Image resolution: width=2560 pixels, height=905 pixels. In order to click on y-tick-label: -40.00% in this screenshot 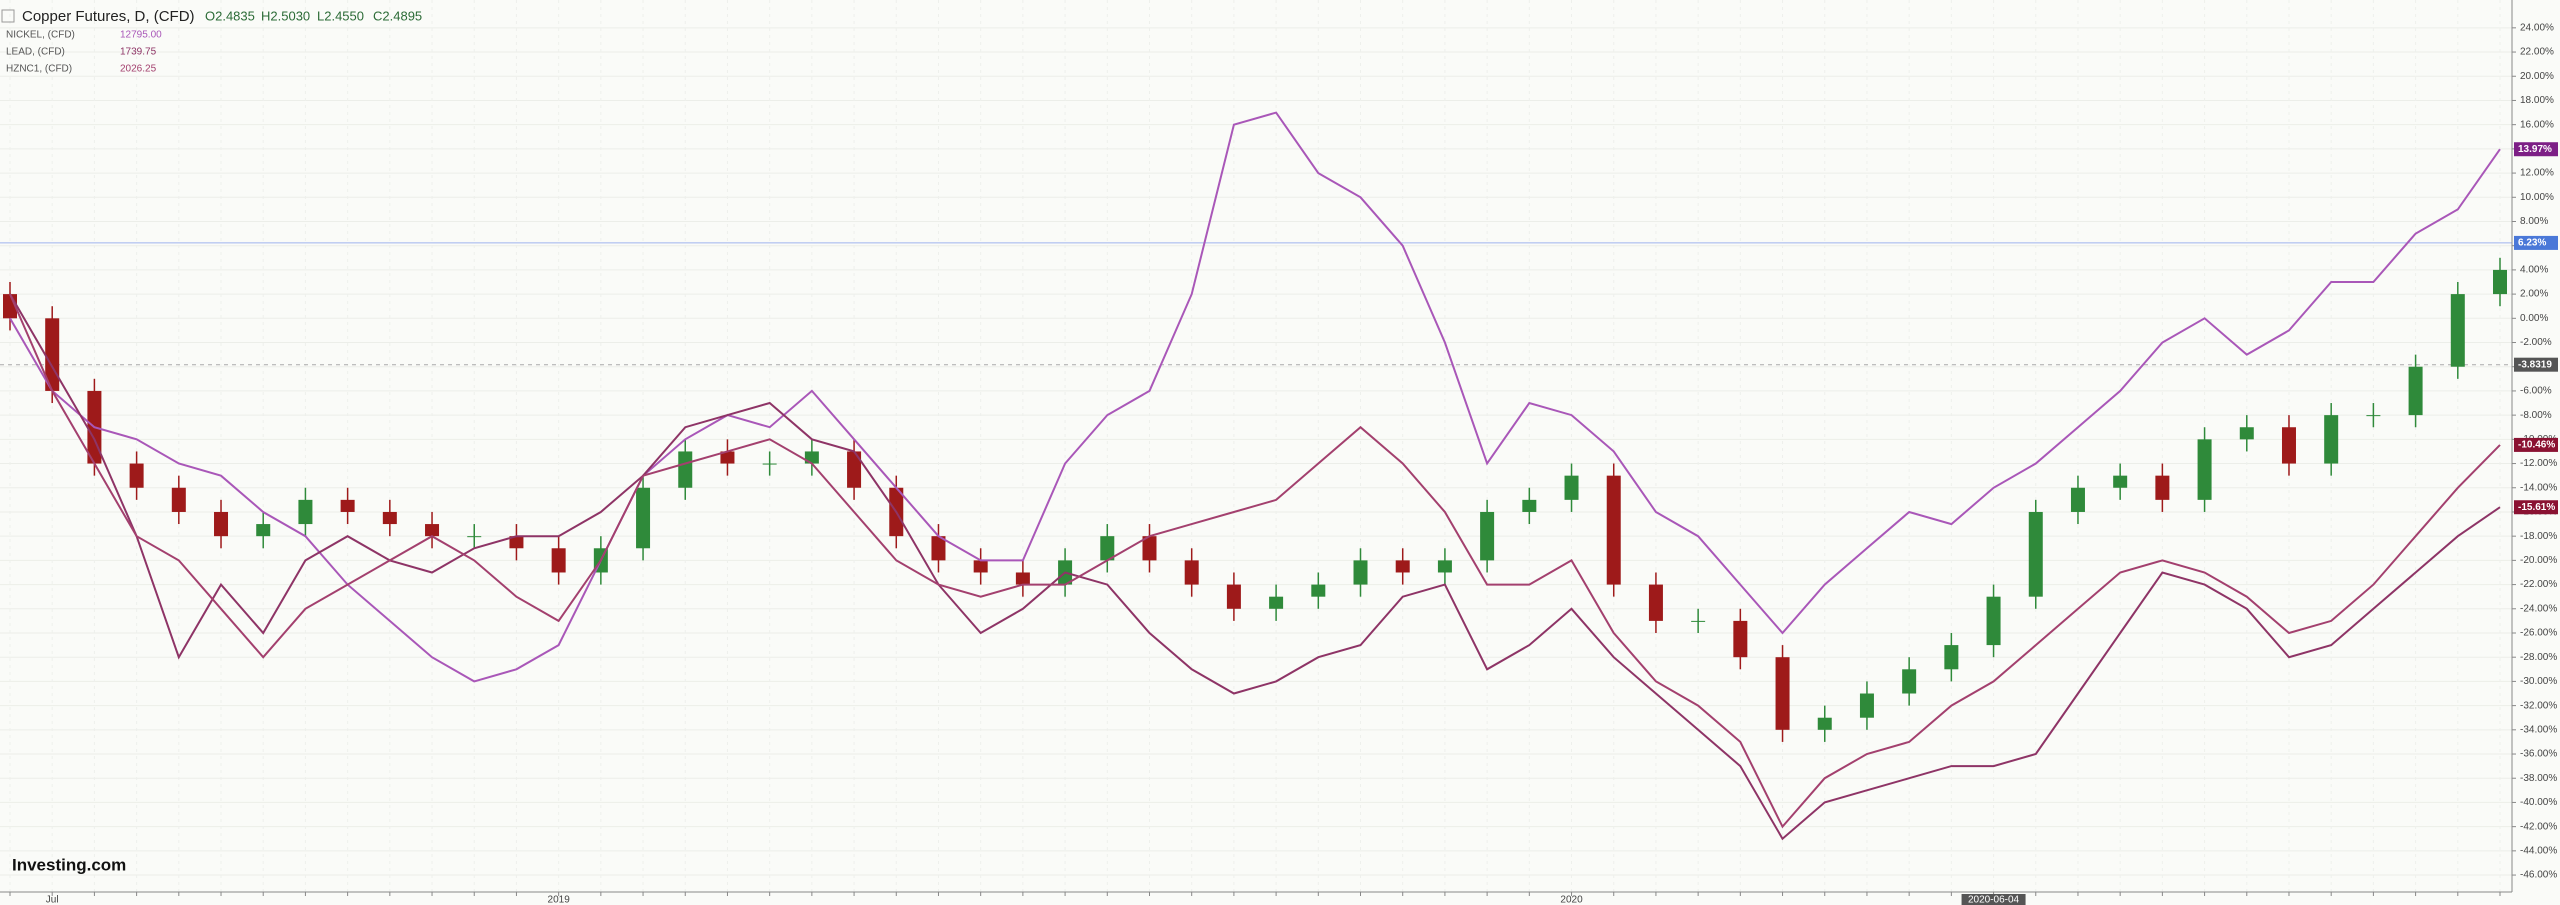, I will do `click(2538, 802)`.